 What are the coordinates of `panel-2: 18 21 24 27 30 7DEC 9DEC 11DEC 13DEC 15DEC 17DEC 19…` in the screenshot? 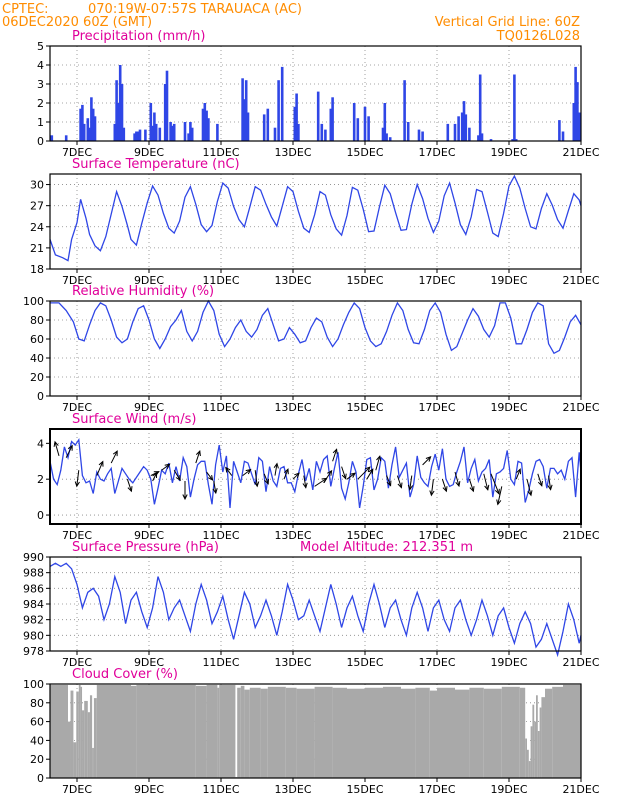 It's located at (315, 222).